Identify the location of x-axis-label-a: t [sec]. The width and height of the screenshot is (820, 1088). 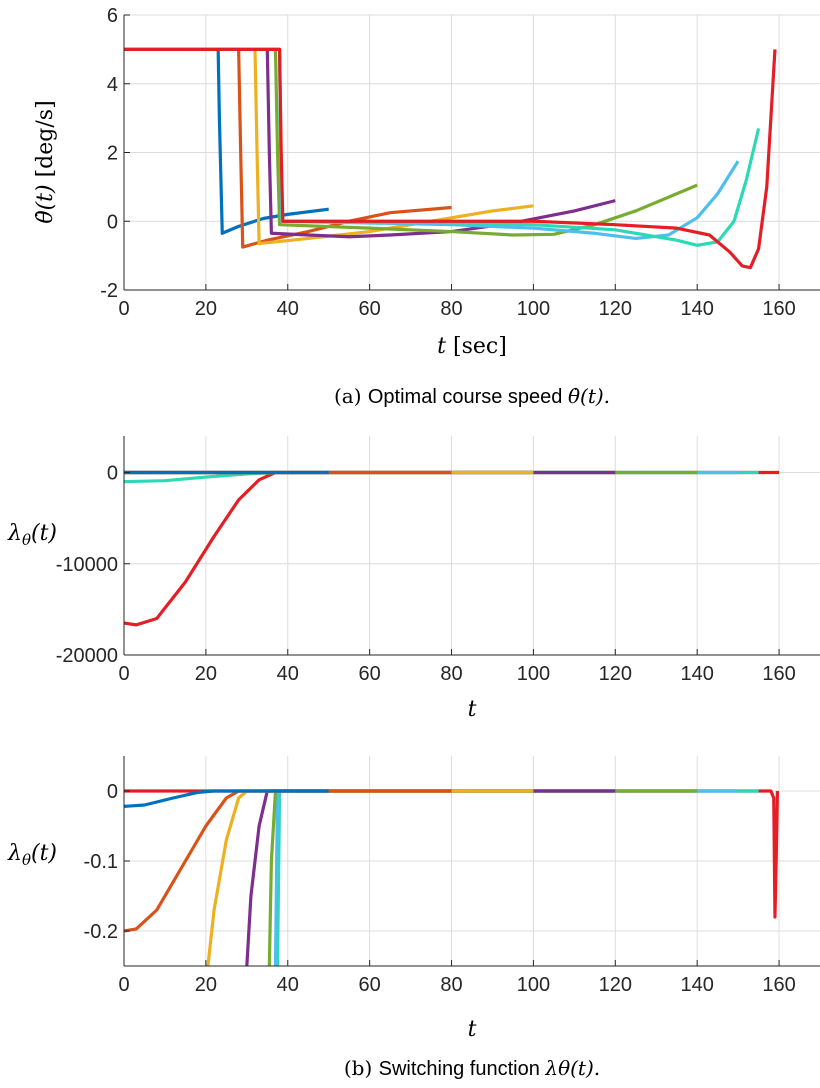
(472, 346).